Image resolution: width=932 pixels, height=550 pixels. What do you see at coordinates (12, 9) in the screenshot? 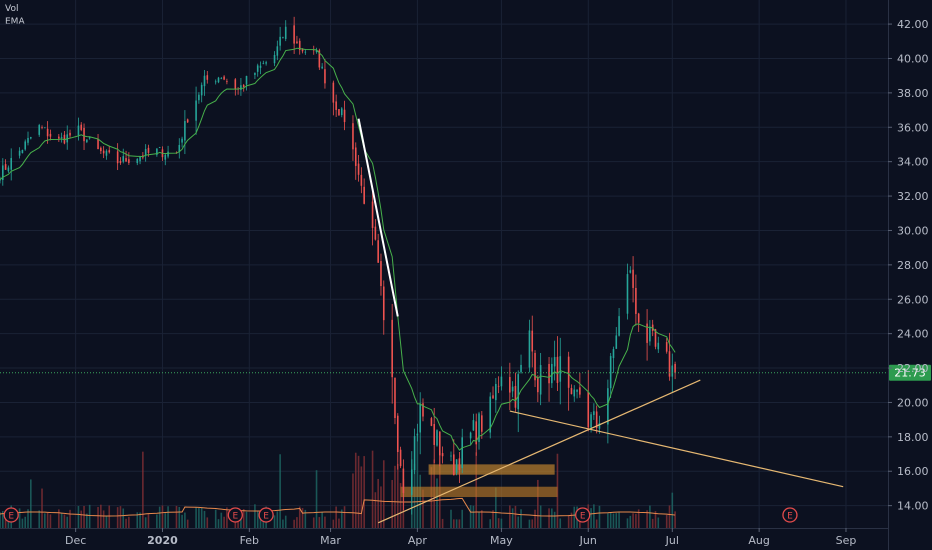
I see `legend-vol: Vol` at bounding box center [12, 9].